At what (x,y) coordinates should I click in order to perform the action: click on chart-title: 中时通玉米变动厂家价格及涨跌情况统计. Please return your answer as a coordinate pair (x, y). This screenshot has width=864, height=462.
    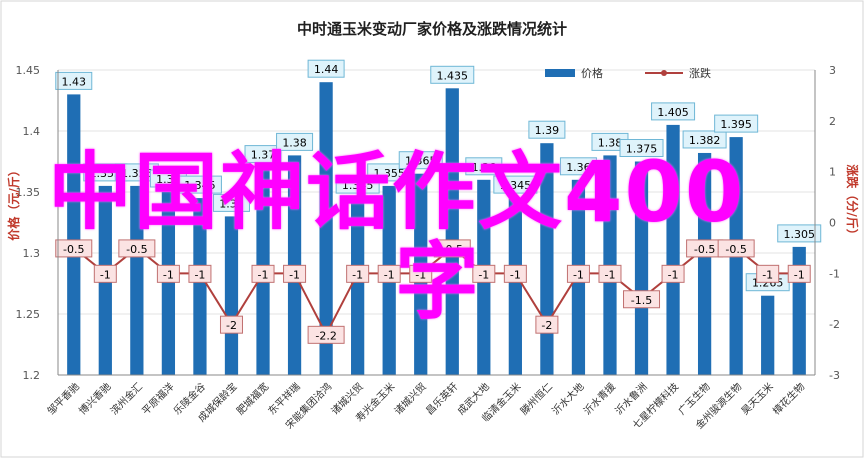
    Looking at the image, I should click on (432, 29).